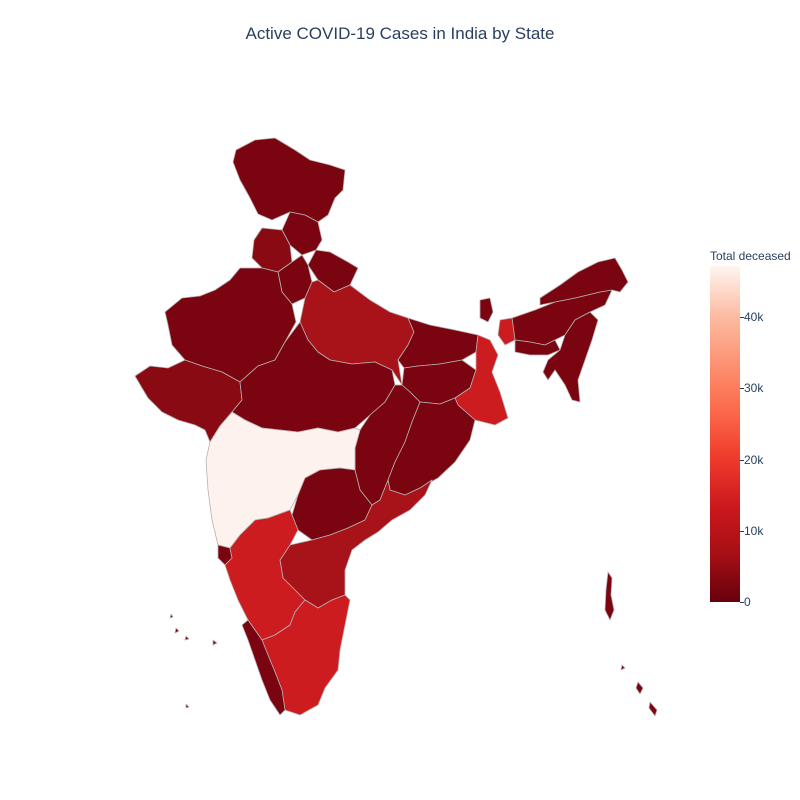 This screenshot has height=800, width=800. Describe the element at coordinates (486, 310) in the screenshot. I see `region-sikkim` at that location.